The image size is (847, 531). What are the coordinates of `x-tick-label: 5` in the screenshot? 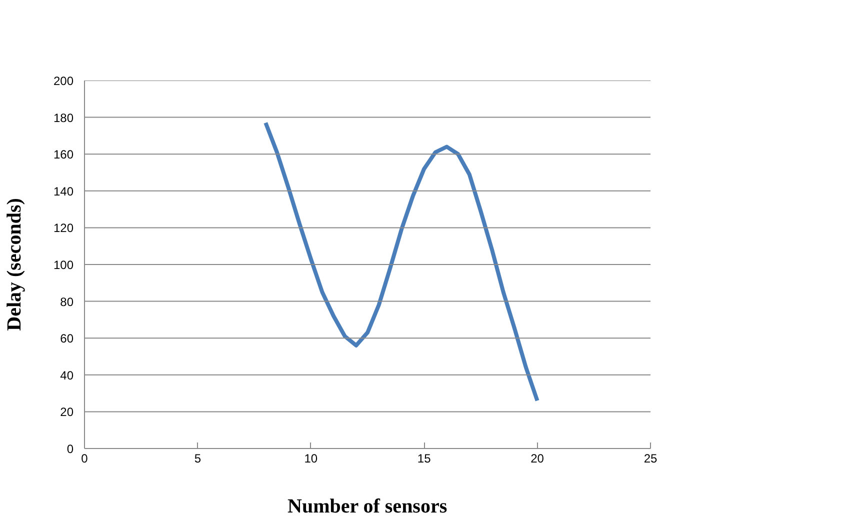 It's located at (198, 459).